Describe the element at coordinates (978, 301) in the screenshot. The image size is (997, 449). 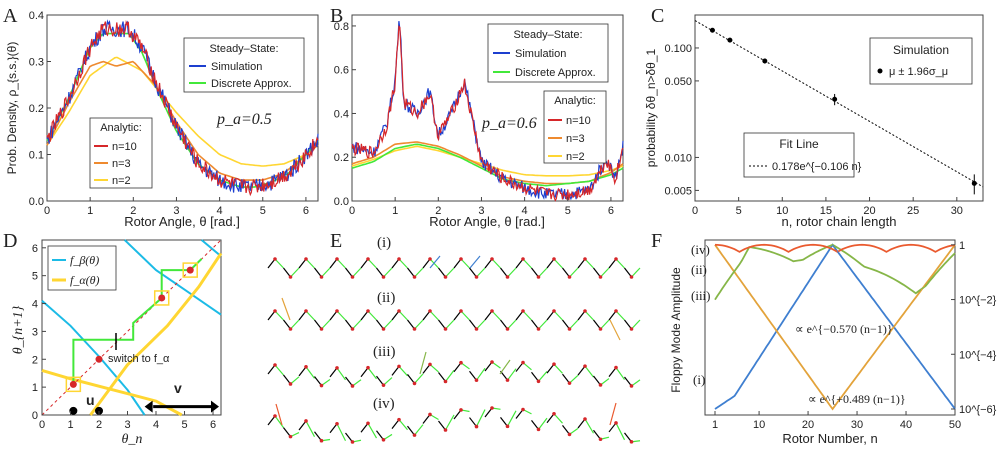
I see `y-tick-label: 10^{−2}` at that location.